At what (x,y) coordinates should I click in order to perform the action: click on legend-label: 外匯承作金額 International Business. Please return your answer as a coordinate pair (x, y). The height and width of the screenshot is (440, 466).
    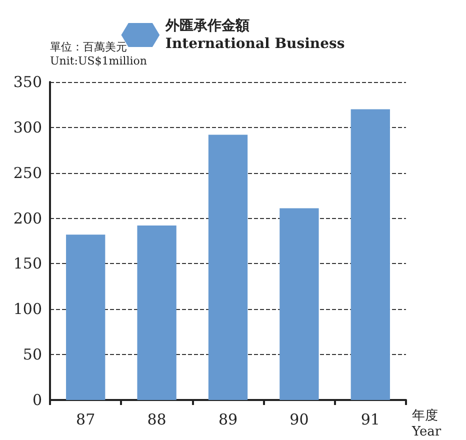
    Looking at the image, I should click on (254, 34).